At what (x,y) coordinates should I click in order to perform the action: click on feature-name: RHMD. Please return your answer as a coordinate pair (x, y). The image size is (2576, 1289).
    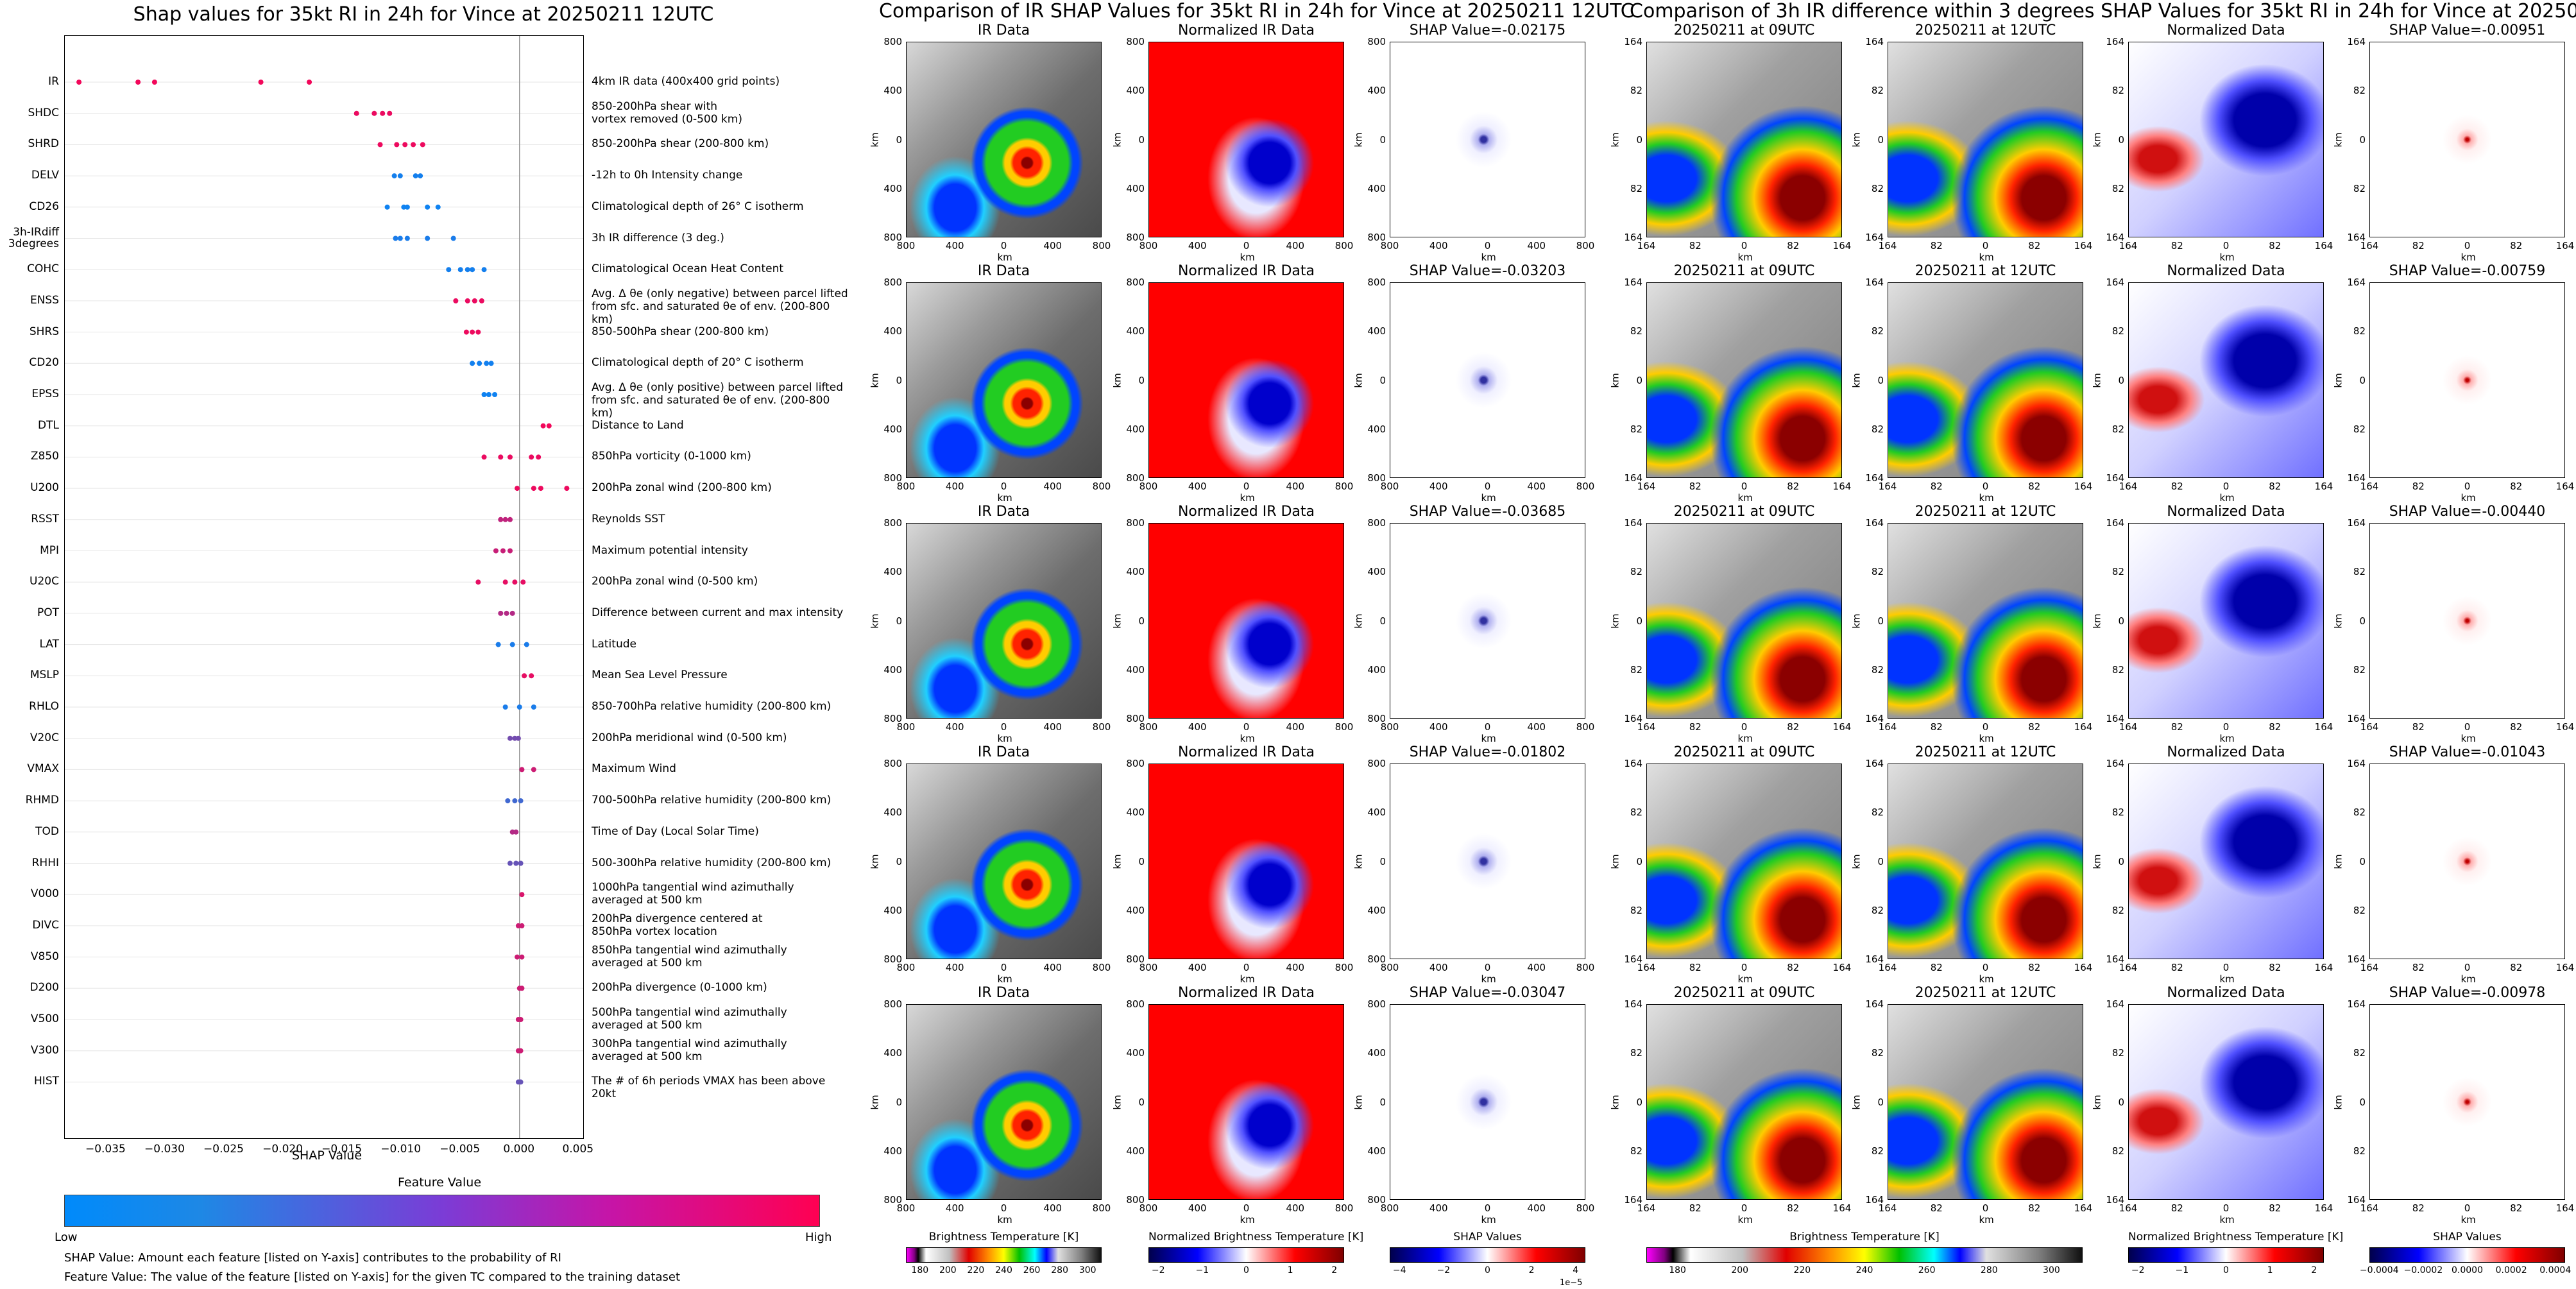
    Looking at the image, I should click on (42, 801).